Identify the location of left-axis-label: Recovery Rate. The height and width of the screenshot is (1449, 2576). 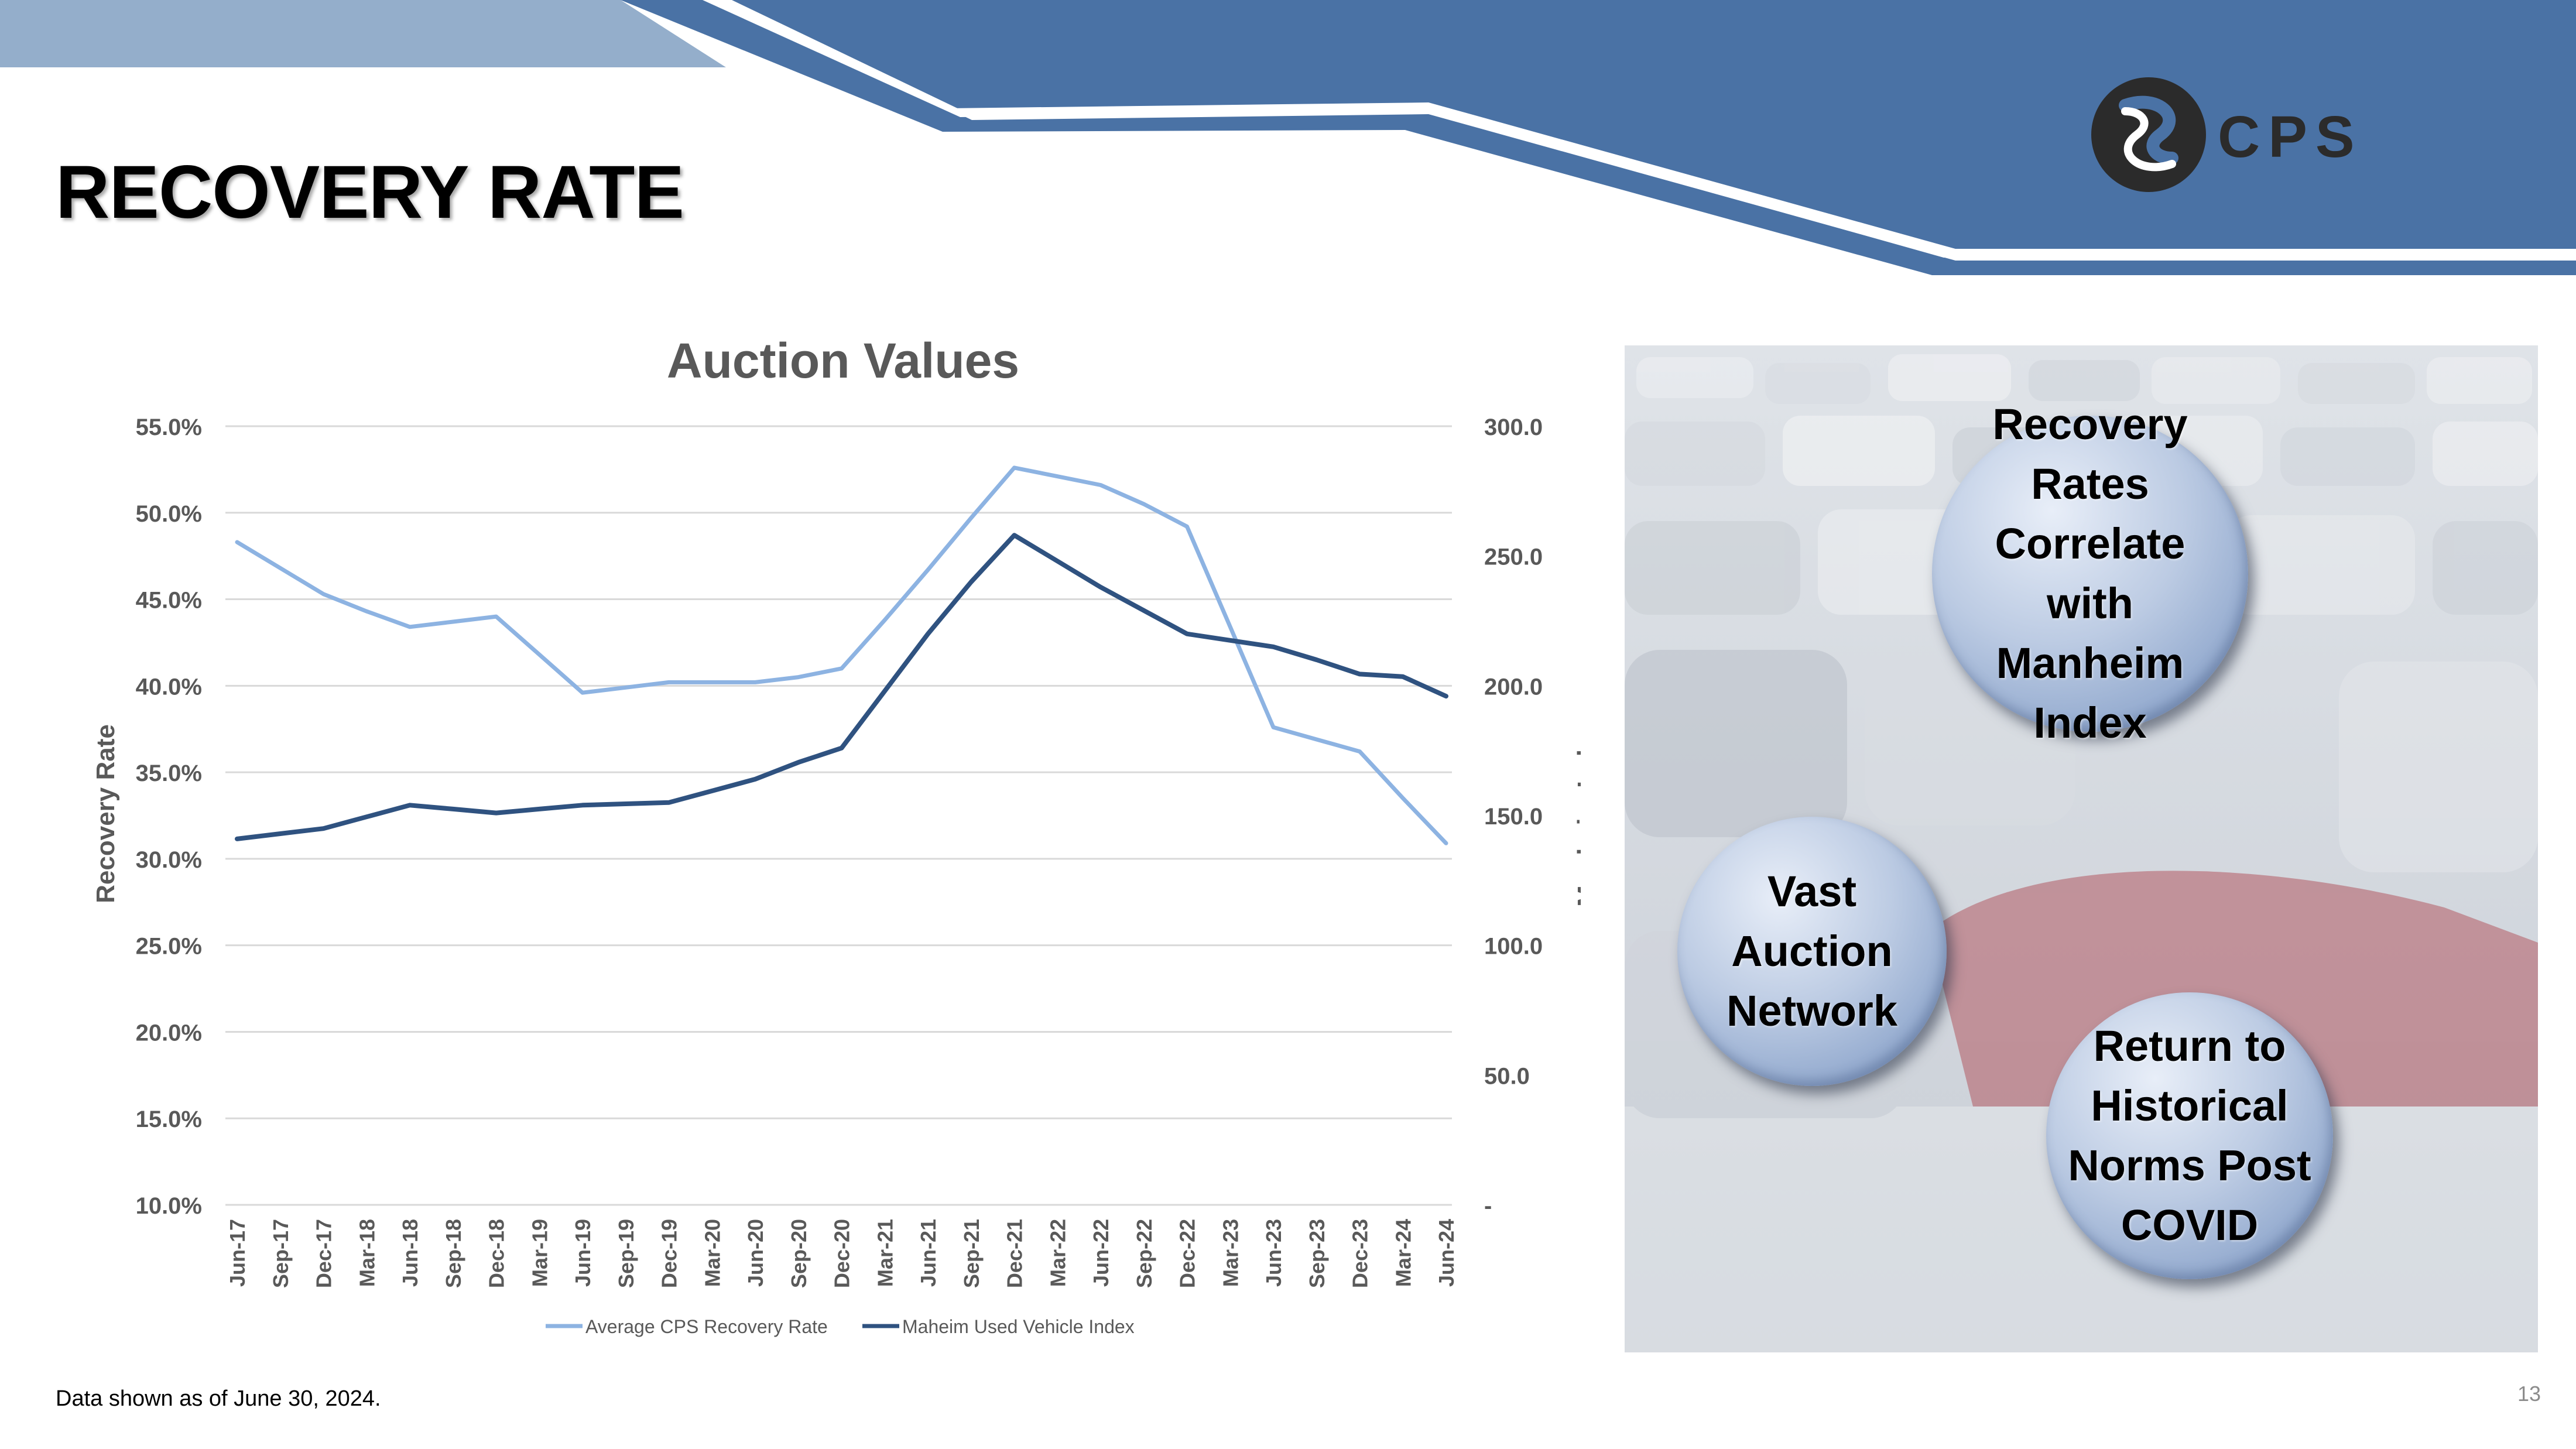
(105, 813).